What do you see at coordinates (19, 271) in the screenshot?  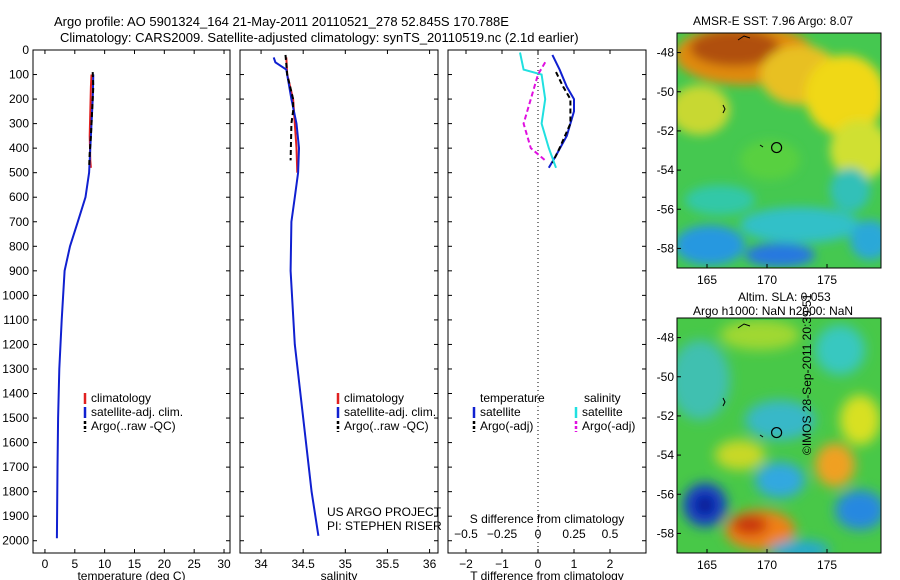 I see `depth-tick-label: 900` at bounding box center [19, 271].